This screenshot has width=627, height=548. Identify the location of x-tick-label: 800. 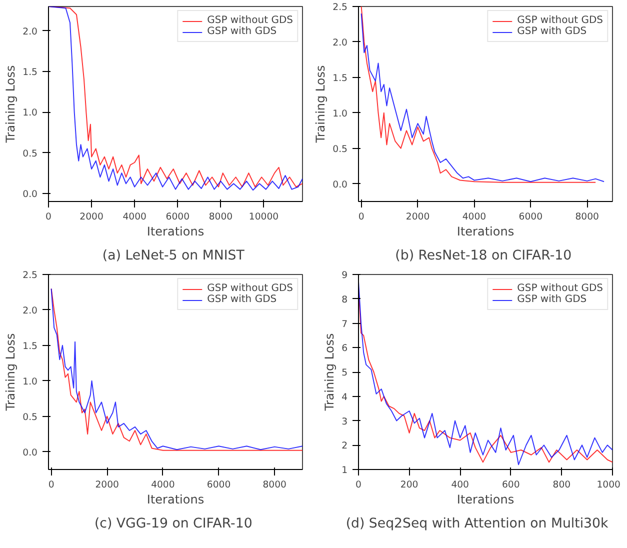
(561, 485).